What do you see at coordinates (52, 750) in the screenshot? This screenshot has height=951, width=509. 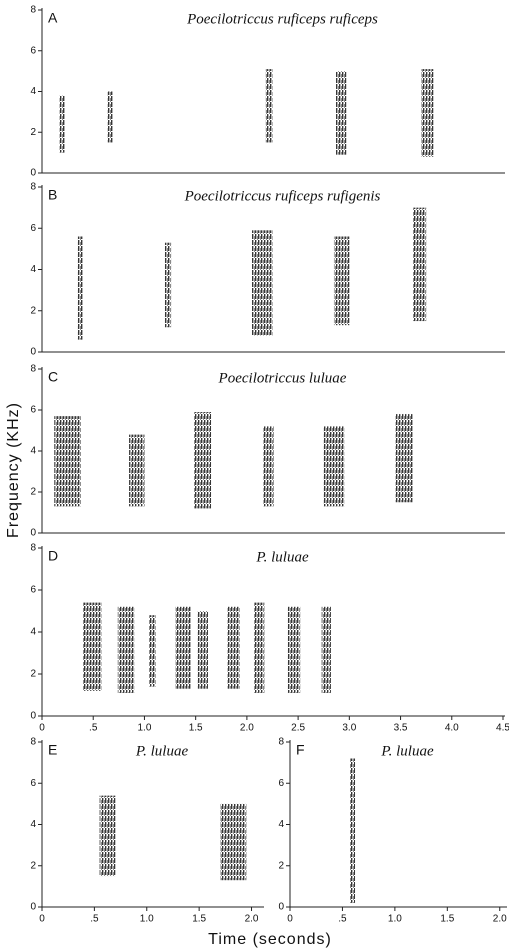 I see `panel-label: E` at bounding box center [52, 750].